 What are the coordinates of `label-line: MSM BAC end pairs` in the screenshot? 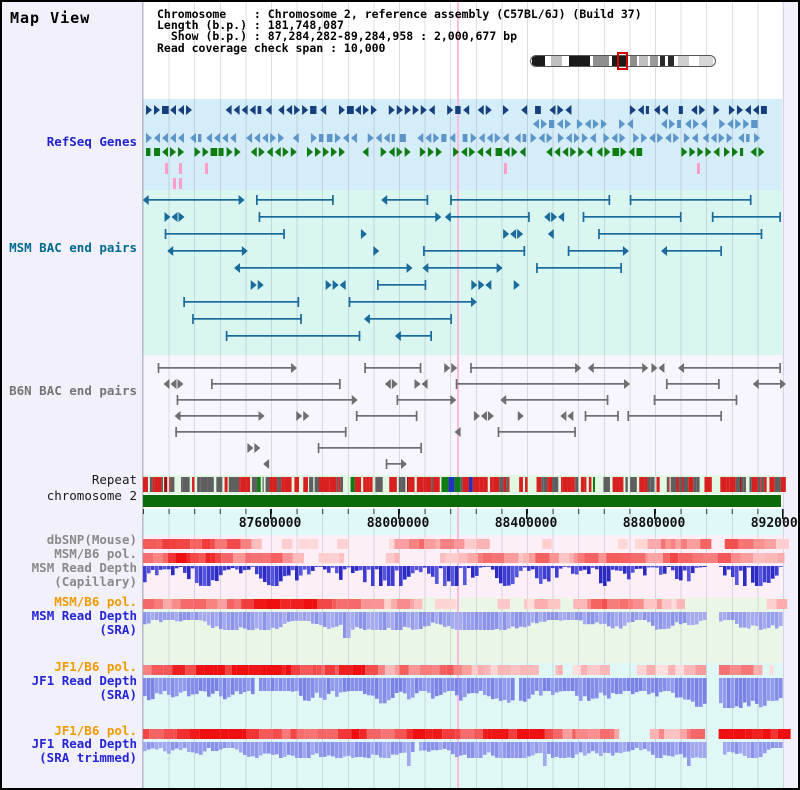 It's located at (73, 247).